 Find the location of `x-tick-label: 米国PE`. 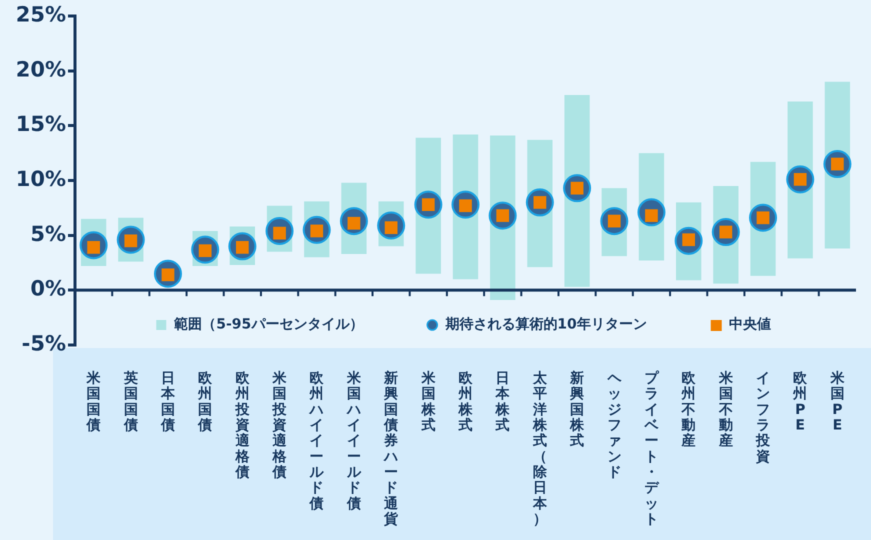

x-tick-label: 米国PE is located at coordinates (837, 402).